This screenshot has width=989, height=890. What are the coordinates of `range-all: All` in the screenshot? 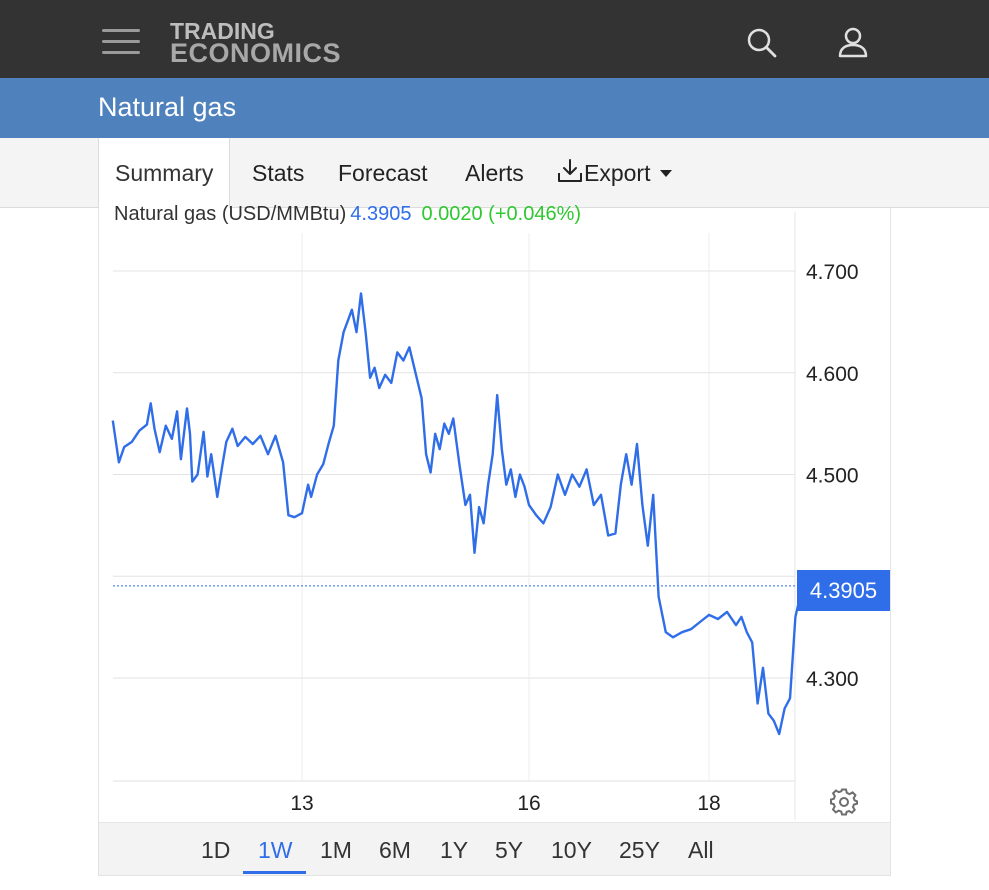 It's located at (701, 850).